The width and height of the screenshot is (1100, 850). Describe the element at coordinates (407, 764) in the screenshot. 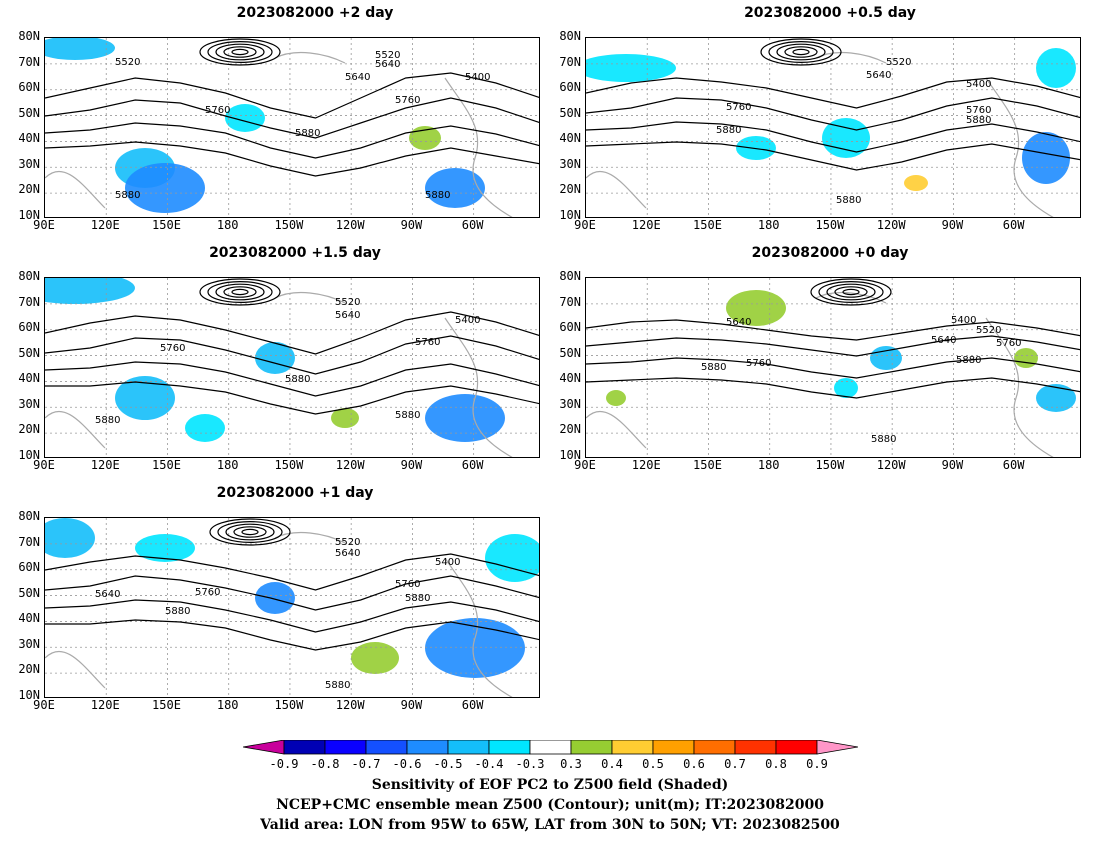

I see `colorbar-tick: -0.6` at that location.